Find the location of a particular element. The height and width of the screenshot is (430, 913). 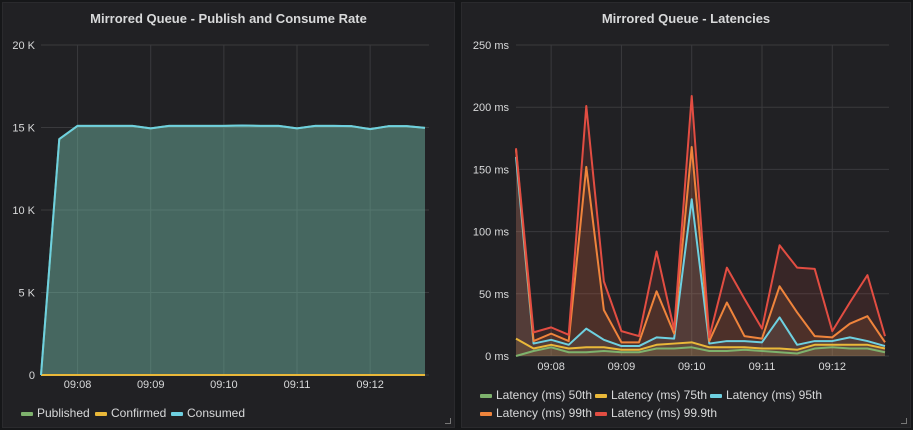

legend-item: Latency (ms) 50th is located at coordinates (536, 395).